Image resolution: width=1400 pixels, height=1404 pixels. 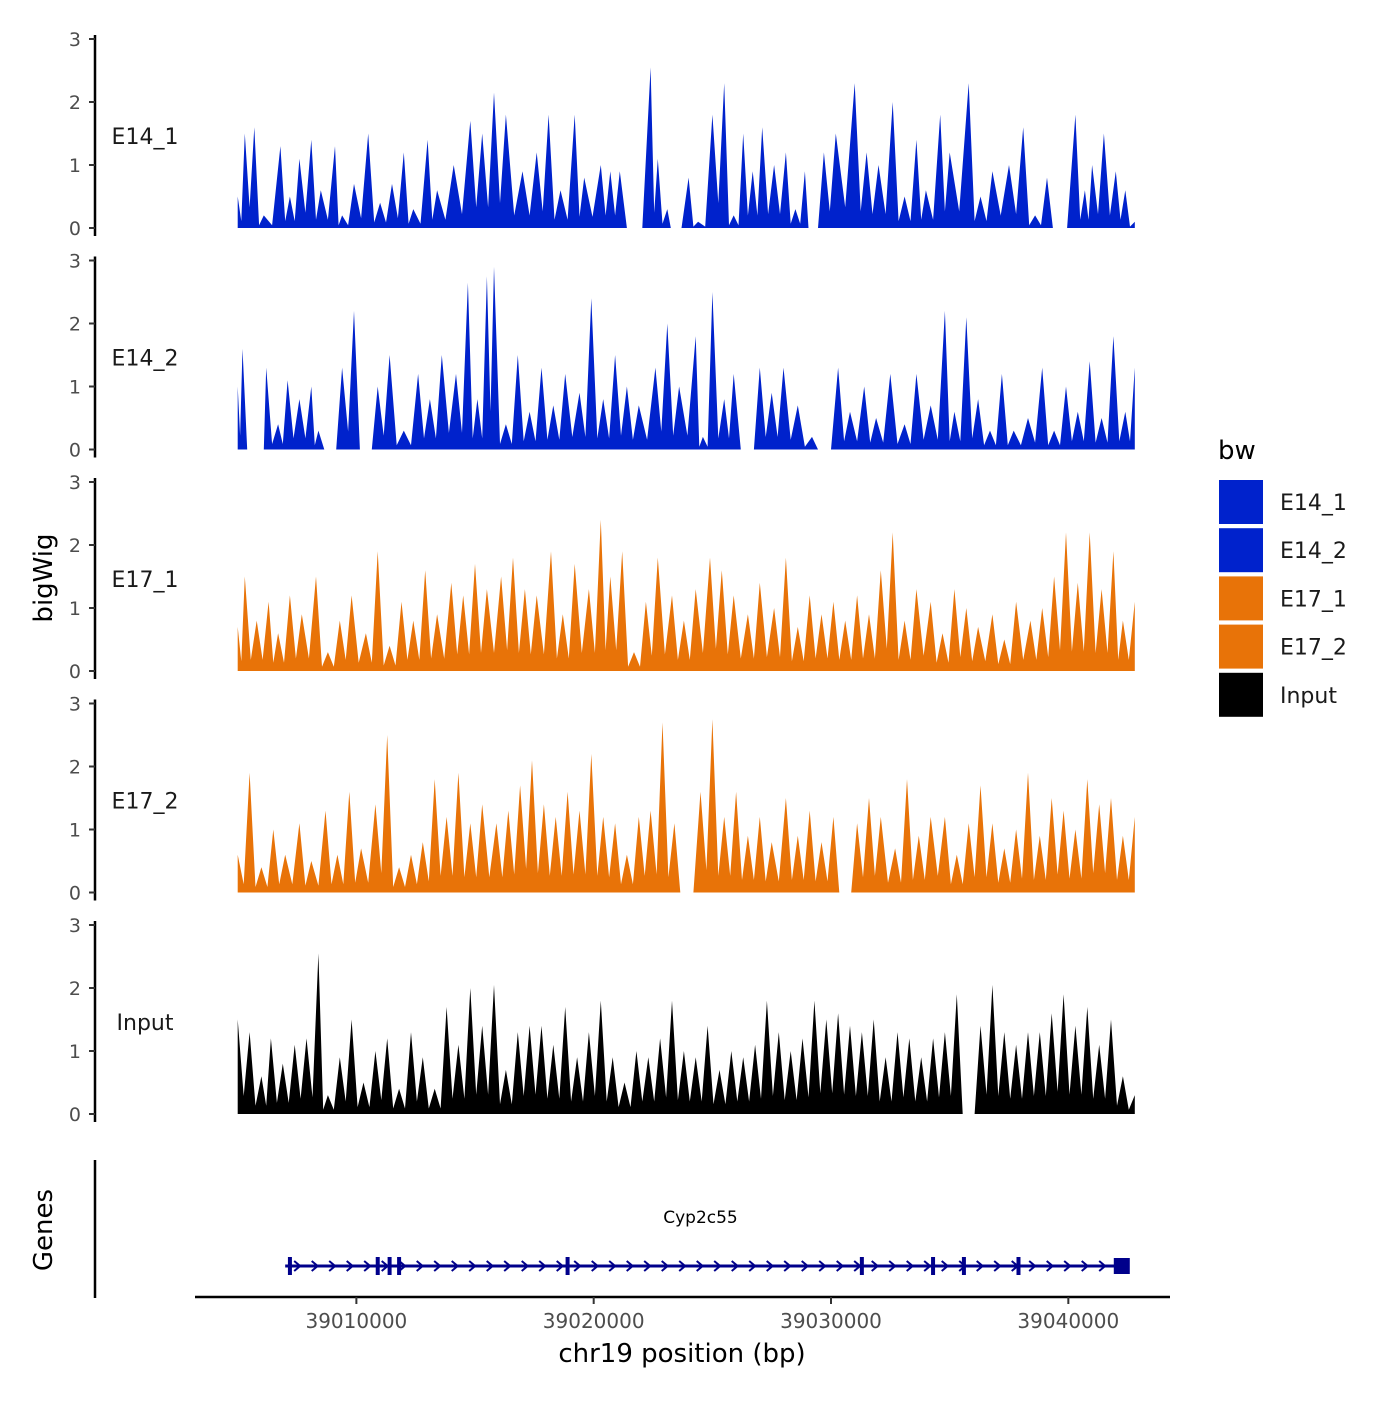 I want to click on track-E14_1: 0 1 2 3 E14_1, so click(x=602, y=134).